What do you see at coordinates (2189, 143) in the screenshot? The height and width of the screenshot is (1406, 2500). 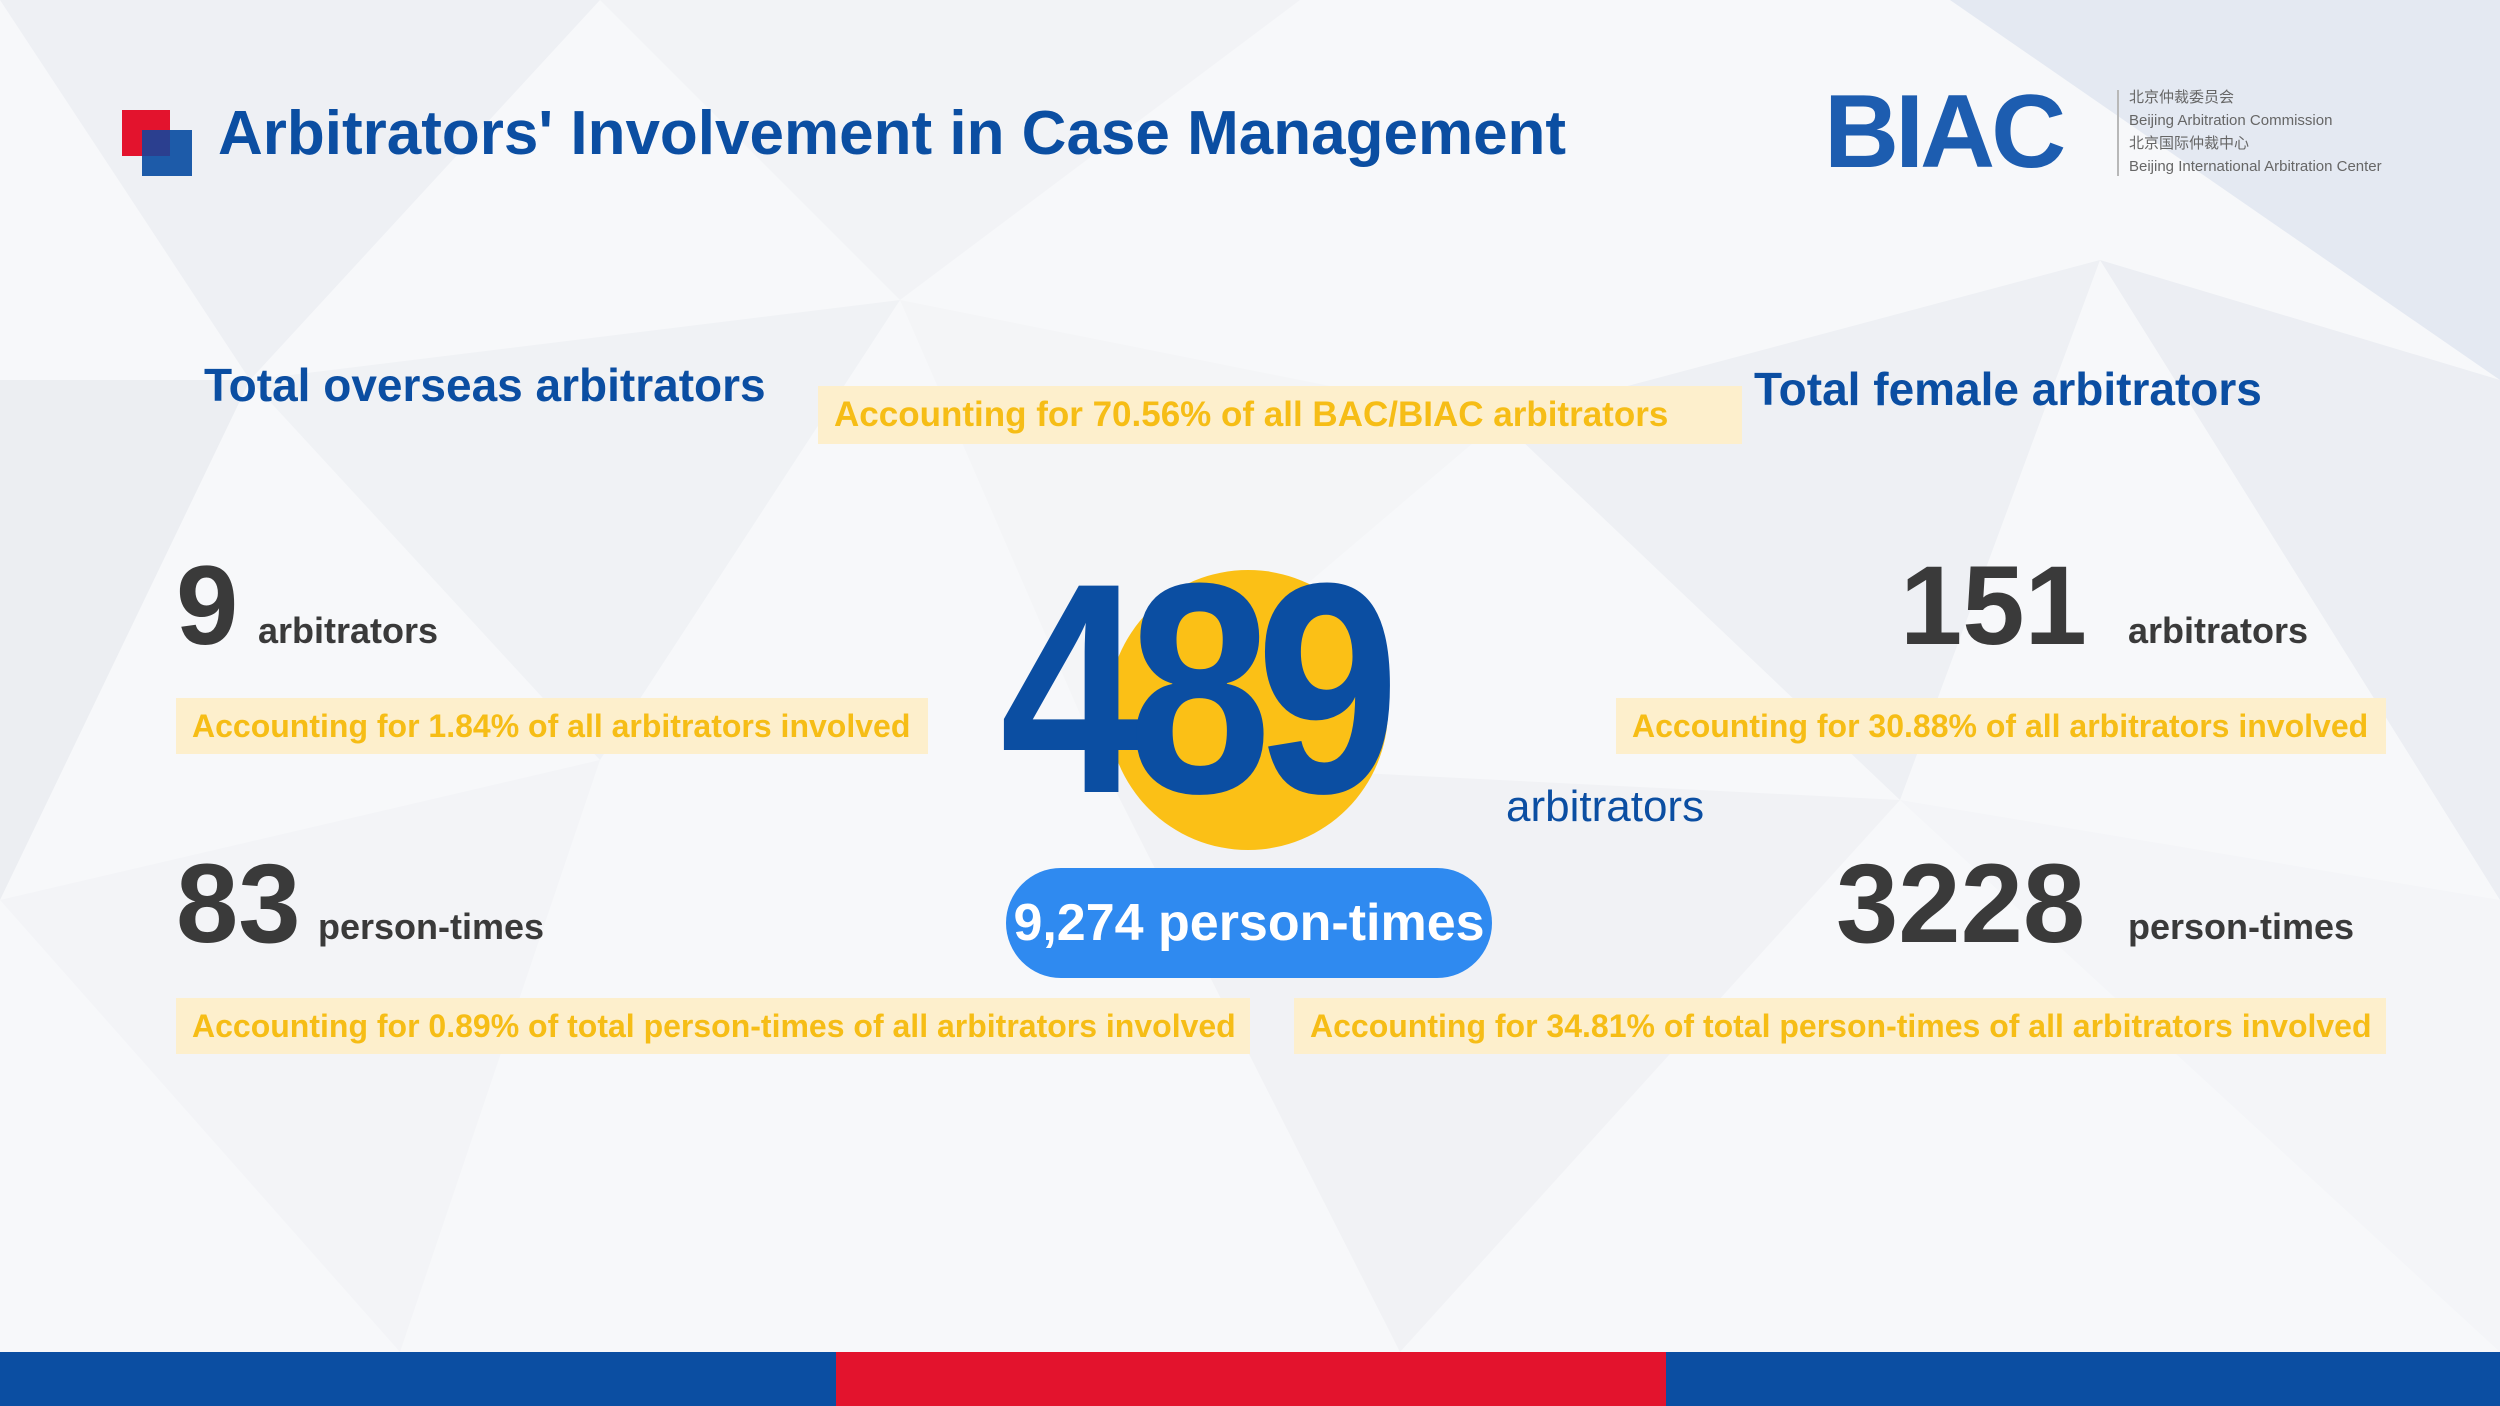 I see `logo-line: 北京国际仲裁中心` at bounding box center [2189, 143].